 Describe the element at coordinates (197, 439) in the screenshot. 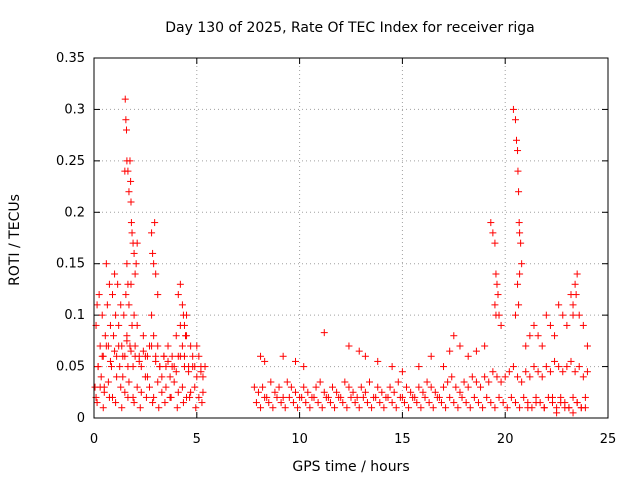

I see `x-tick-label: 5` at that location.